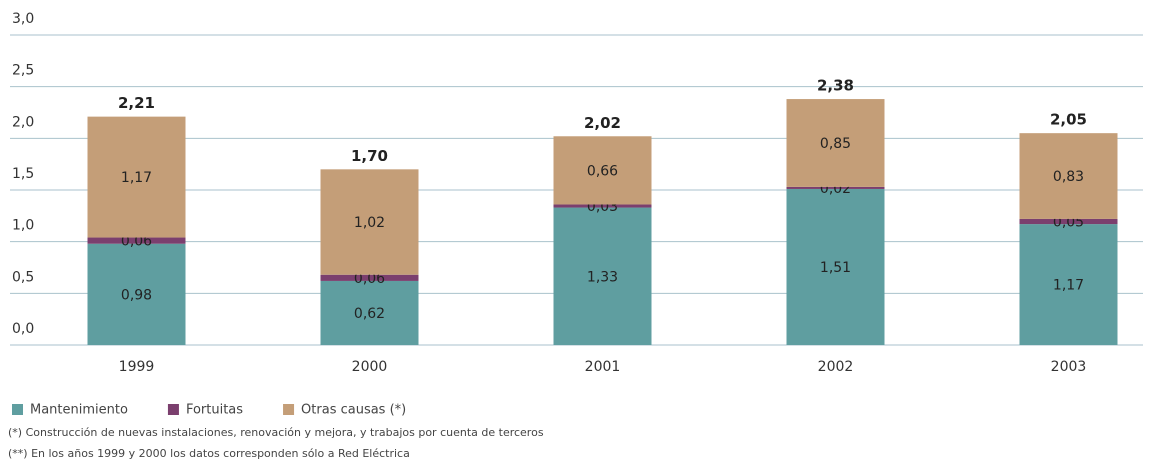 The height and width of the screenshot is (466, 1155). Describe the element at coordinates (23, 174) in the screenshot. I see `y-tick-label: 1,5` at that location.